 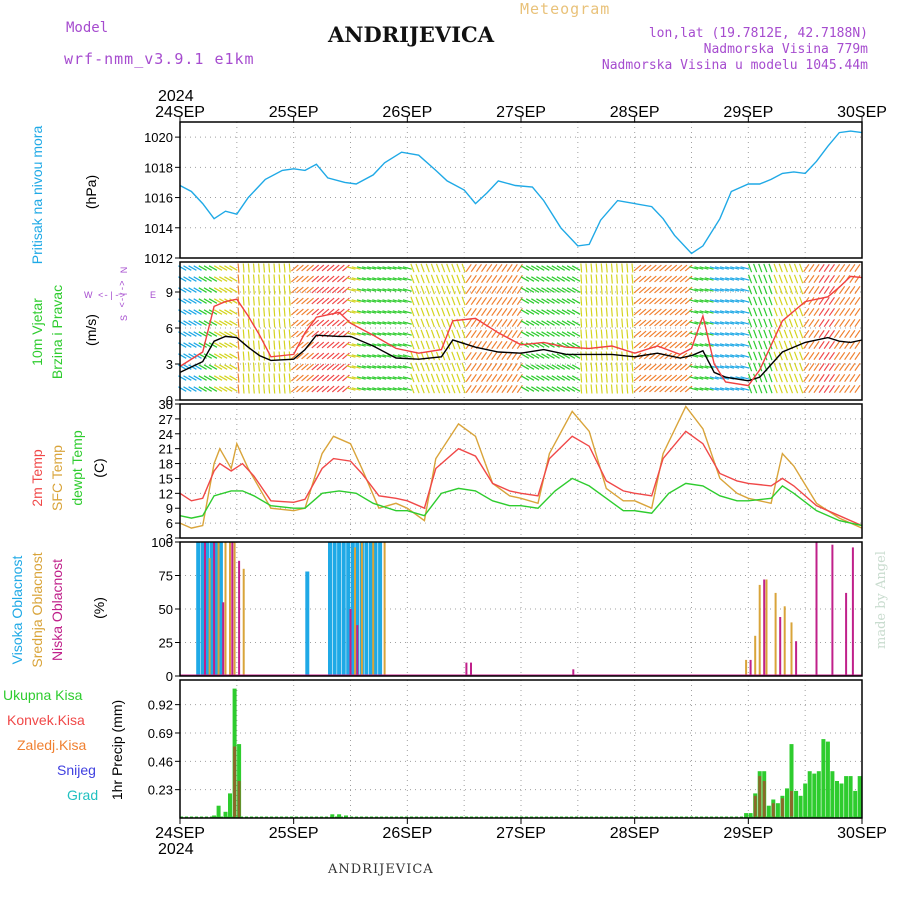 What do you see at coordinates (764, 799) in the screenshot?
I see `convective-precip-bar` at bounding box center [764, 799].